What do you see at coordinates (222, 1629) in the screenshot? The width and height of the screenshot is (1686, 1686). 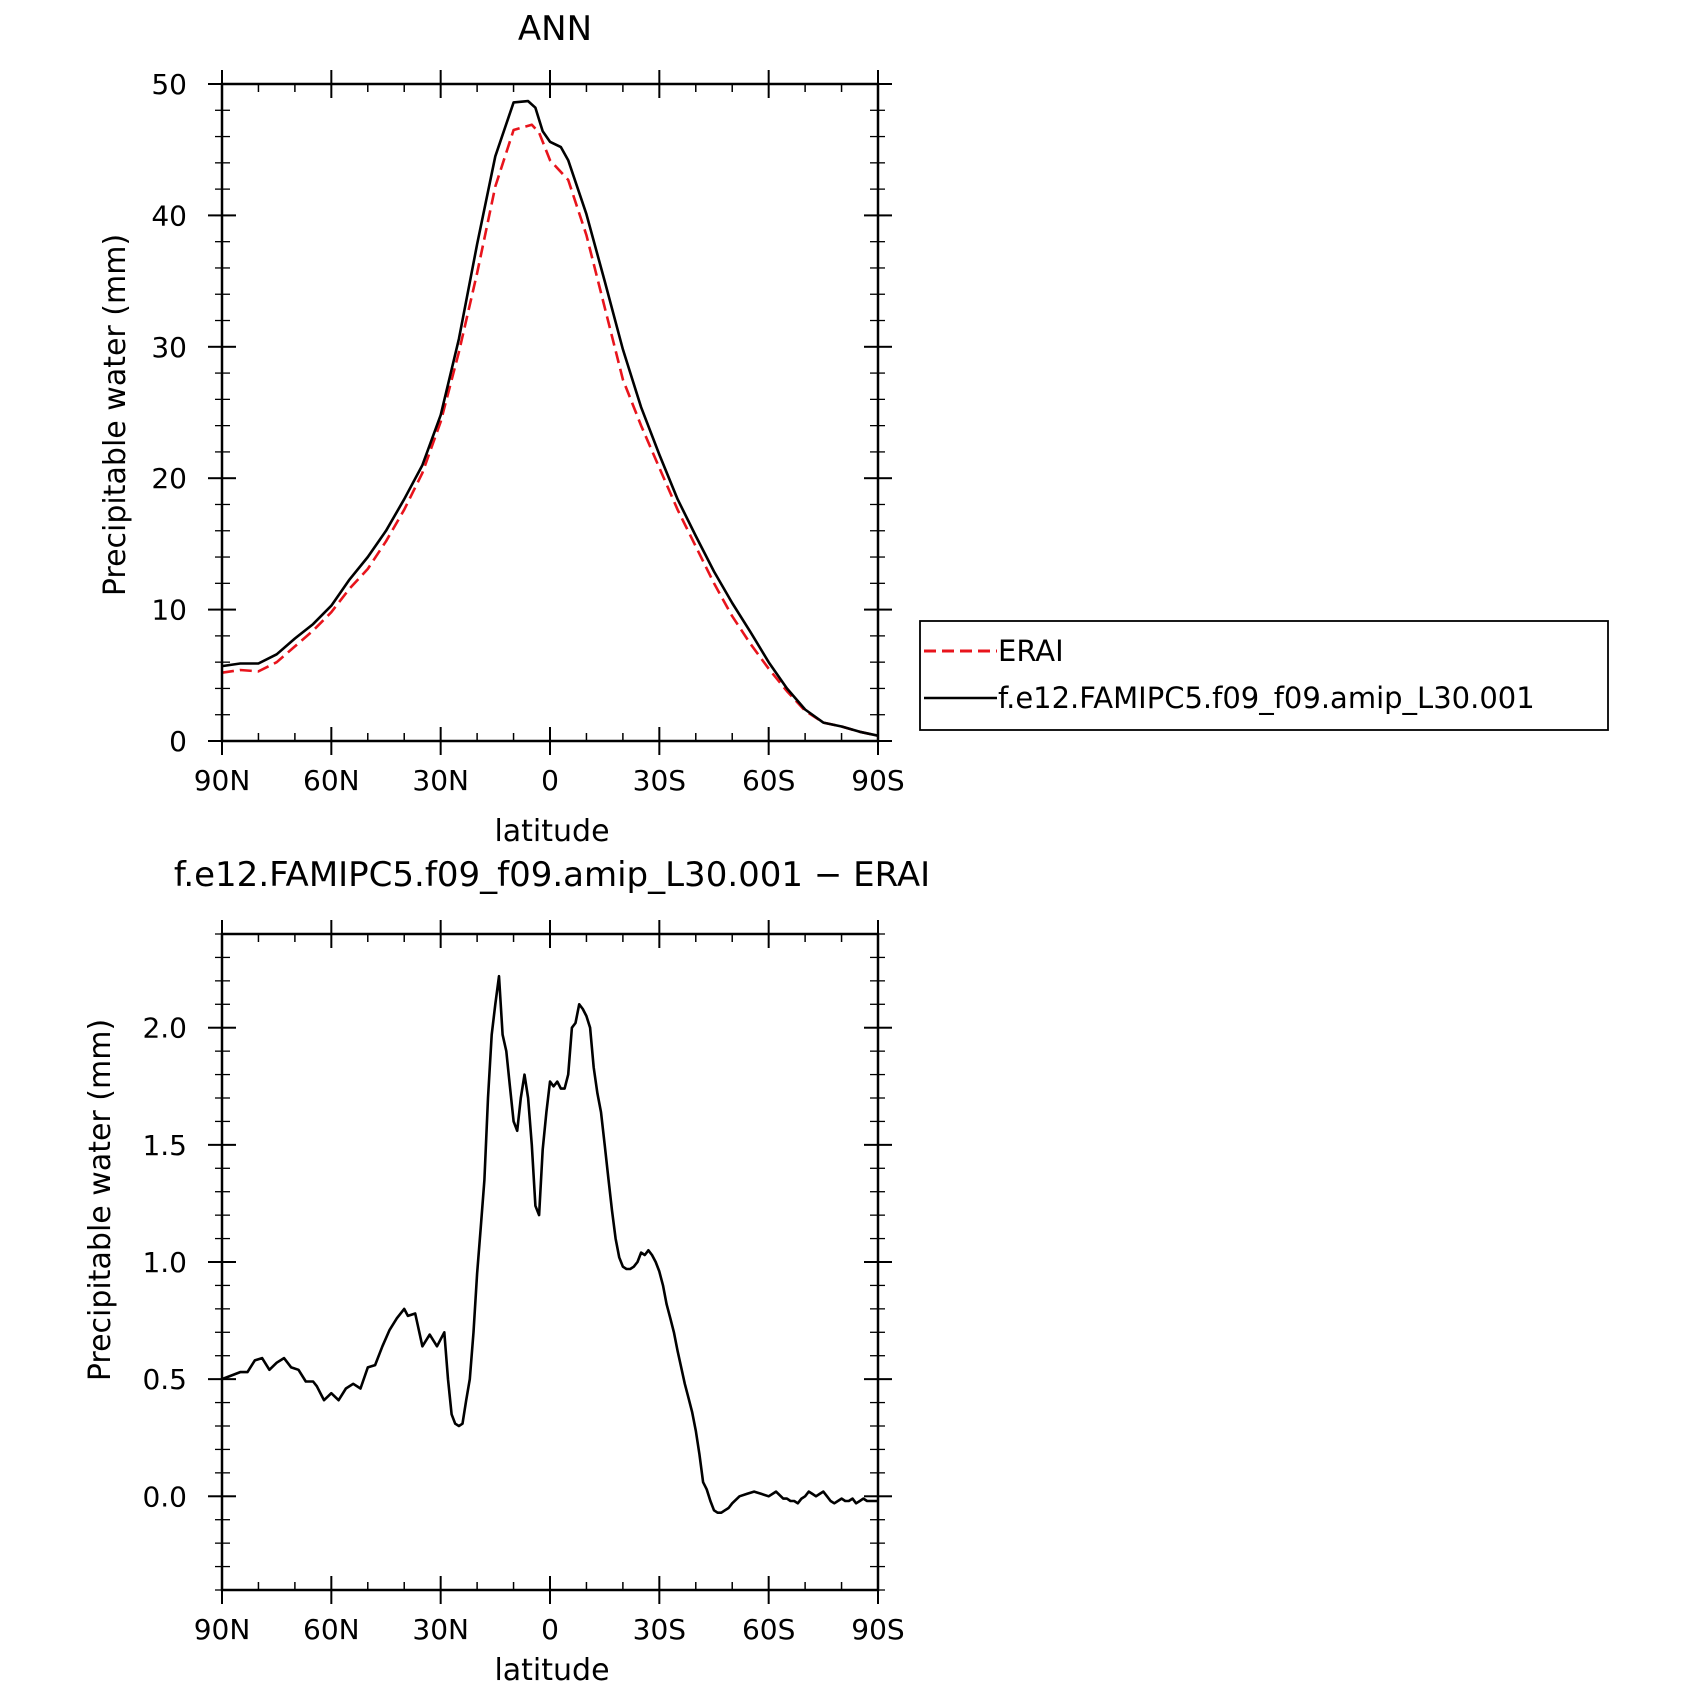 I see `bottom-panel-xtick-label: 90N` at bounding box center [222, 1629].